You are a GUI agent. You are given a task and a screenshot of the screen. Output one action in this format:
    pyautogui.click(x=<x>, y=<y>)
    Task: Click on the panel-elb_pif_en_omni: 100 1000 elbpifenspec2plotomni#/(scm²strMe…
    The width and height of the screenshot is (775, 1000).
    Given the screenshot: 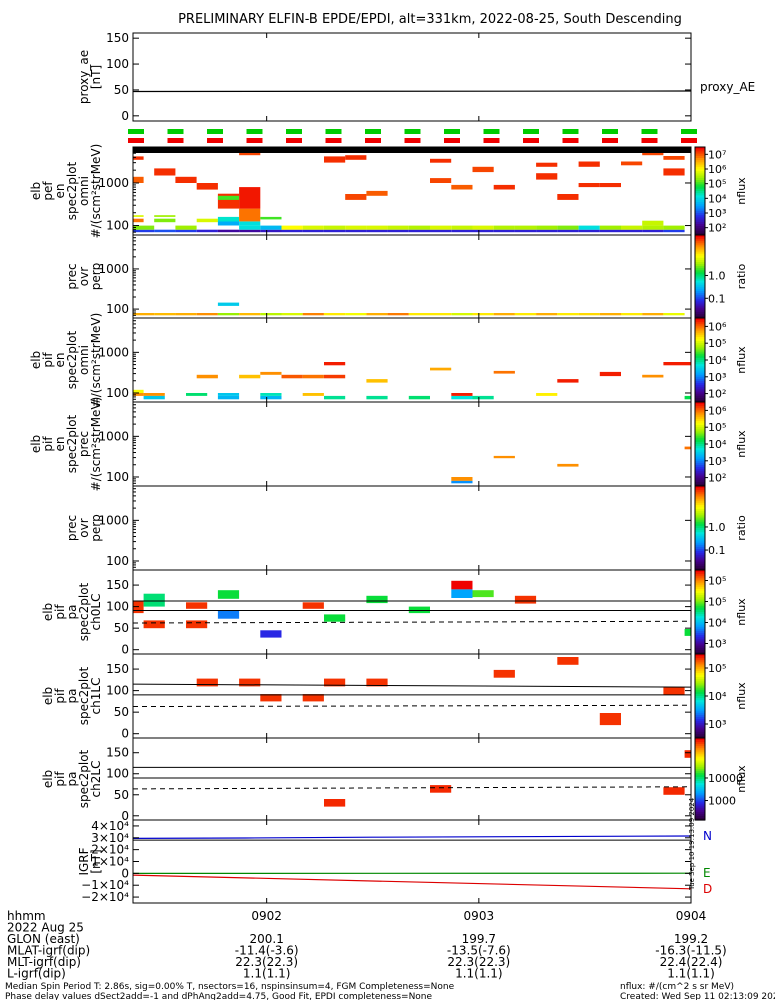 What is the action you would take?
    pyautogui.click(x=360, y=360)
    